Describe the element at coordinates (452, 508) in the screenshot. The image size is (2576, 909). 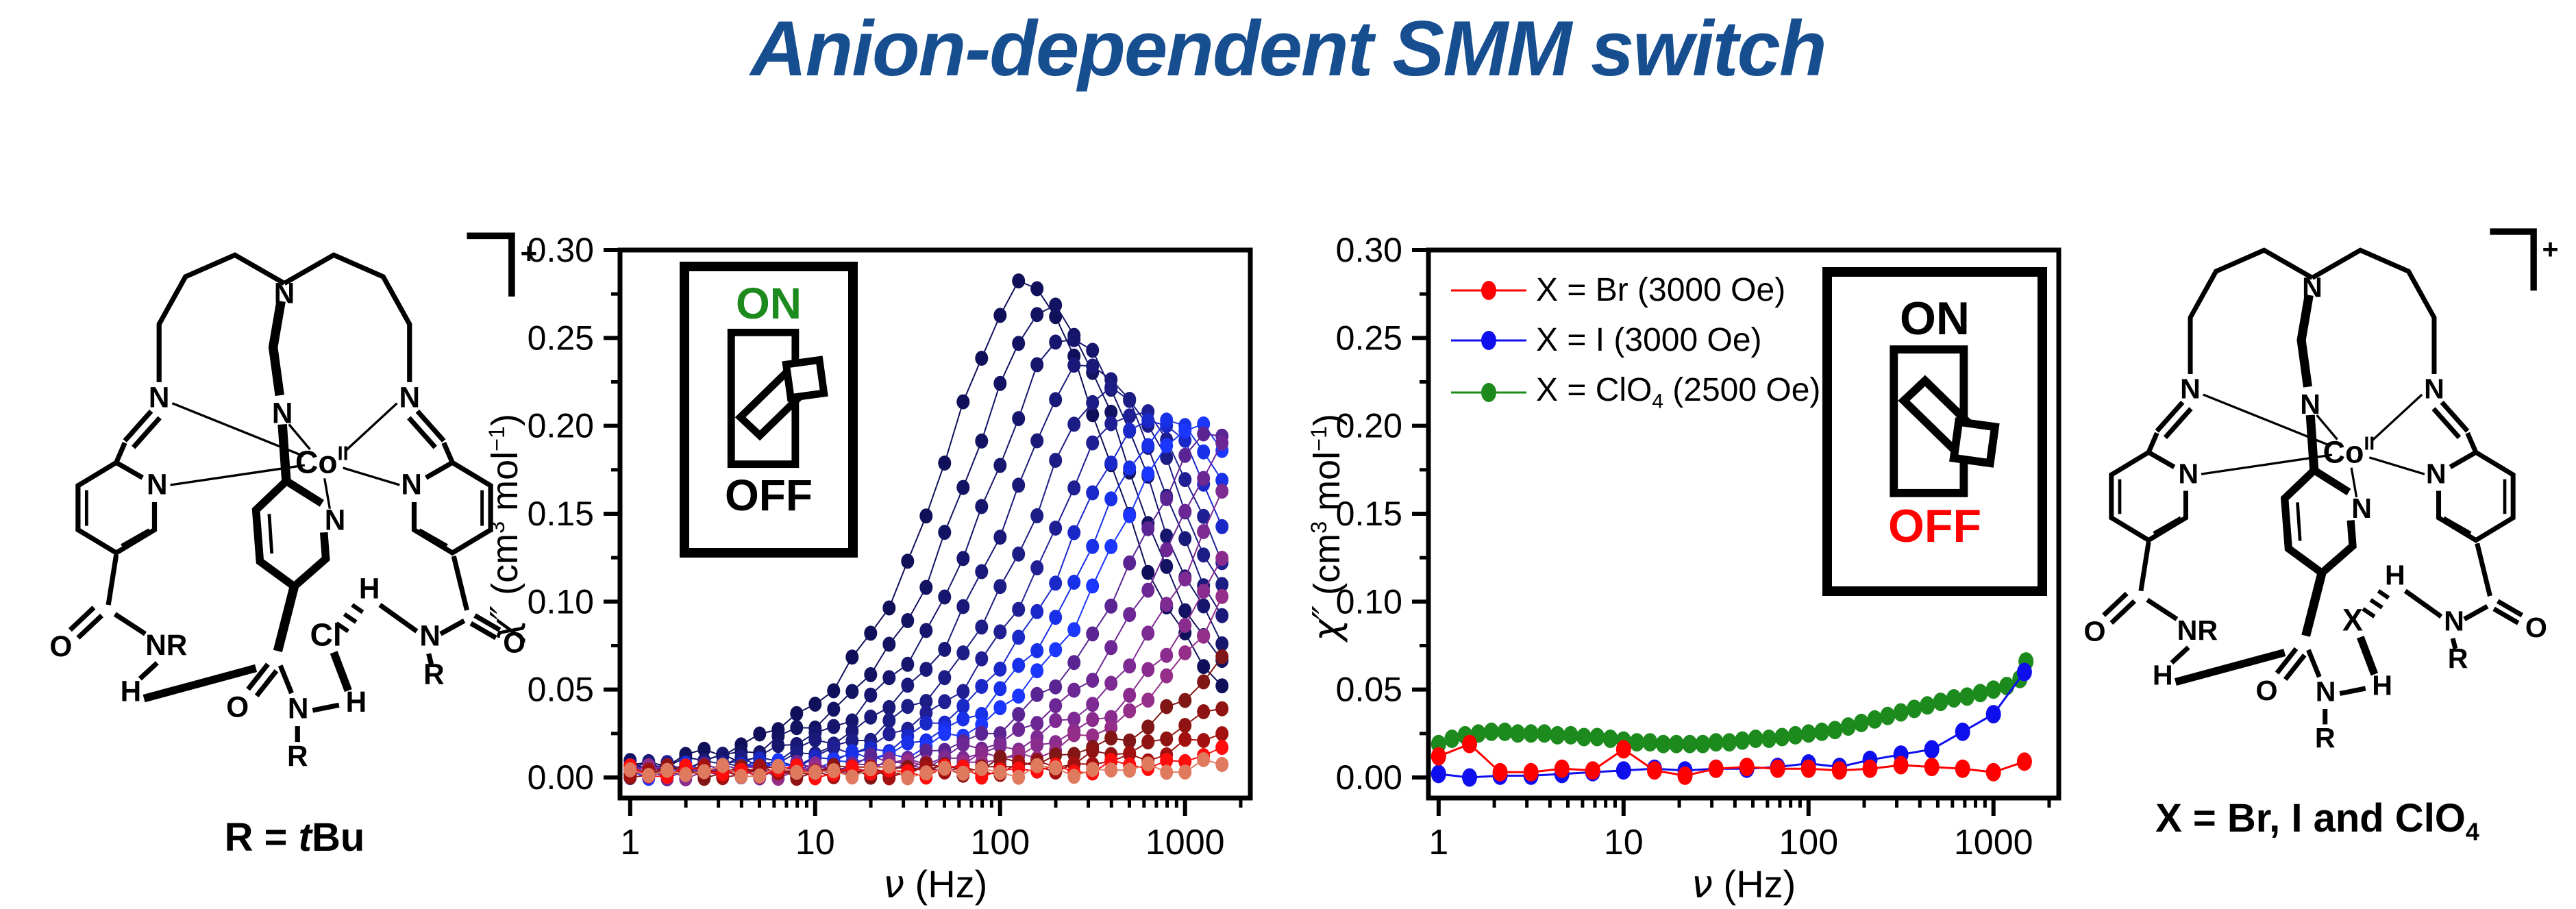
I see `pyridine-ring-right` at that location.